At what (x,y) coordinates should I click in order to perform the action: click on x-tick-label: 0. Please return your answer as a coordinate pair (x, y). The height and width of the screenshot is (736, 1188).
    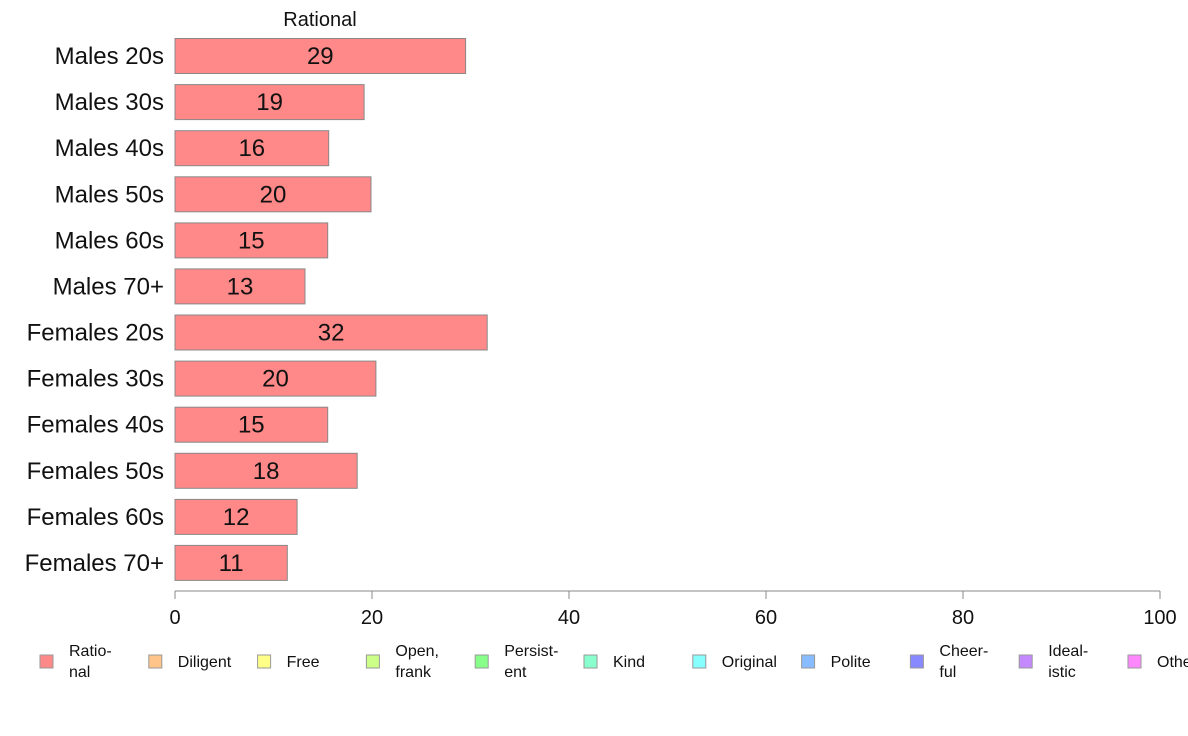
    Looking at the image, I should click on (174, 618).